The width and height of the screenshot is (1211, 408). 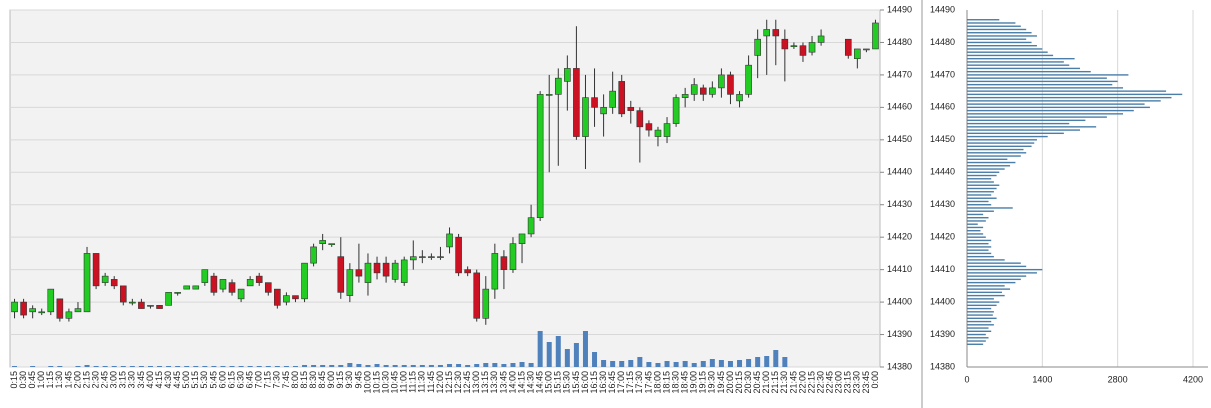 I want to click on x-tick-label: 18:45, so click(x=685, y=382).